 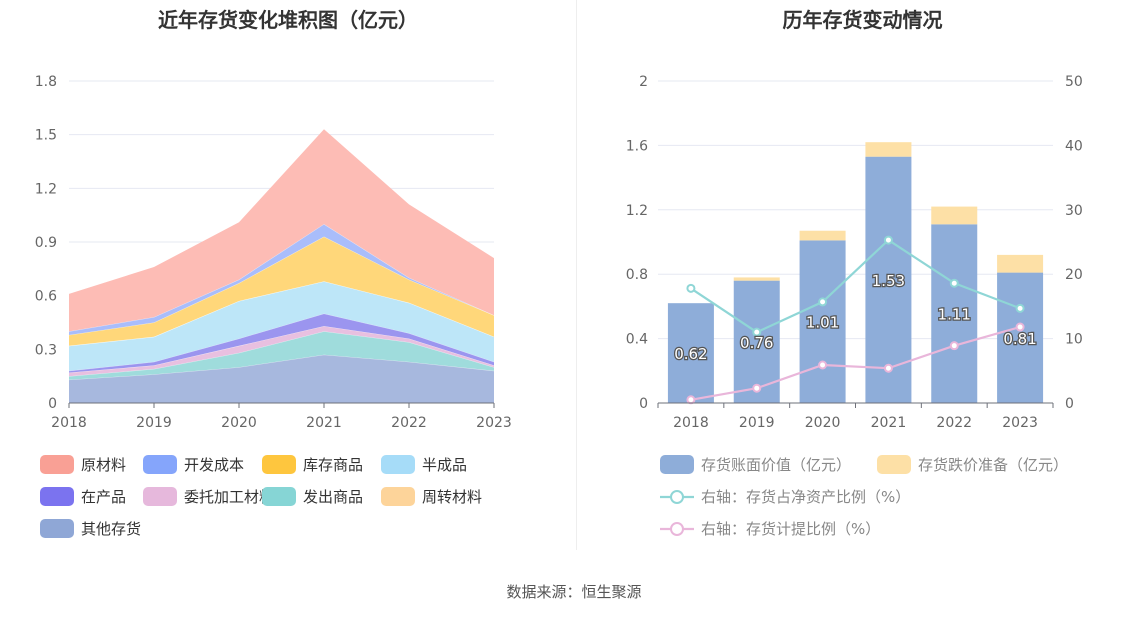 What do you see at coordinates (46, 243) in the screenshot?
I see `y-tick-label: 0.9` at bounding box center [46, 243].